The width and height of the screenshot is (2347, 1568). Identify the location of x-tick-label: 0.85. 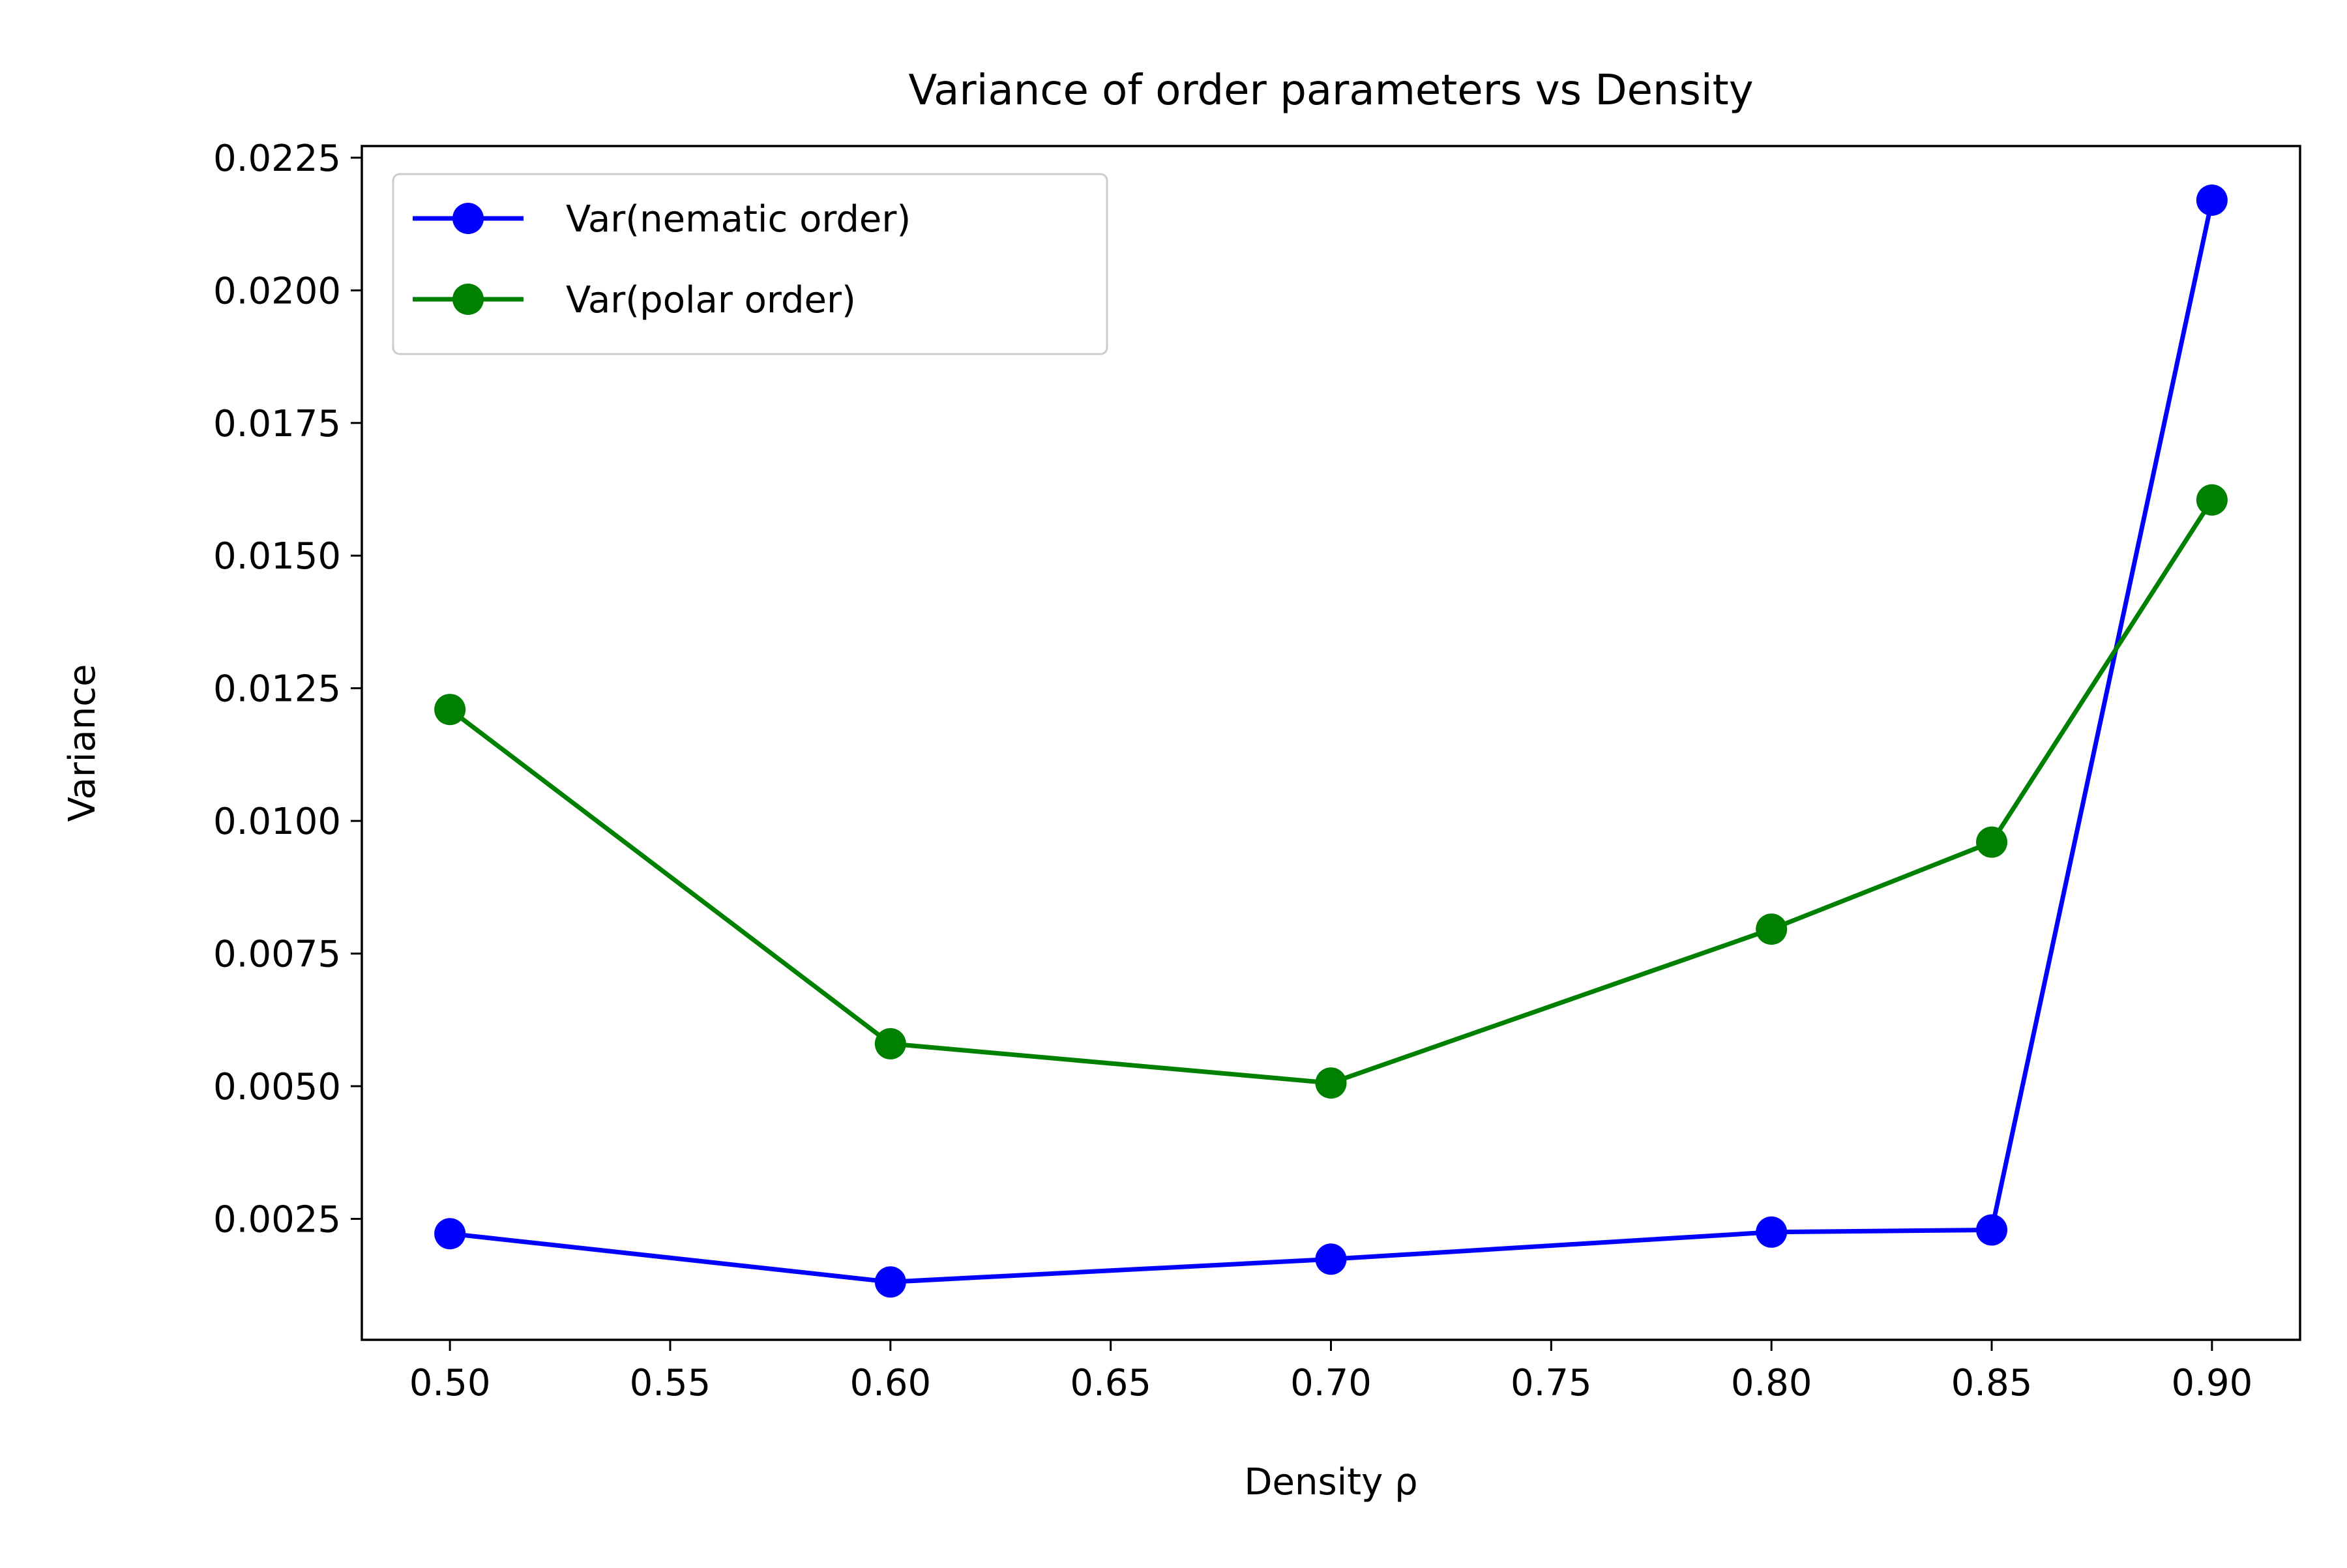
(1992, 1383).